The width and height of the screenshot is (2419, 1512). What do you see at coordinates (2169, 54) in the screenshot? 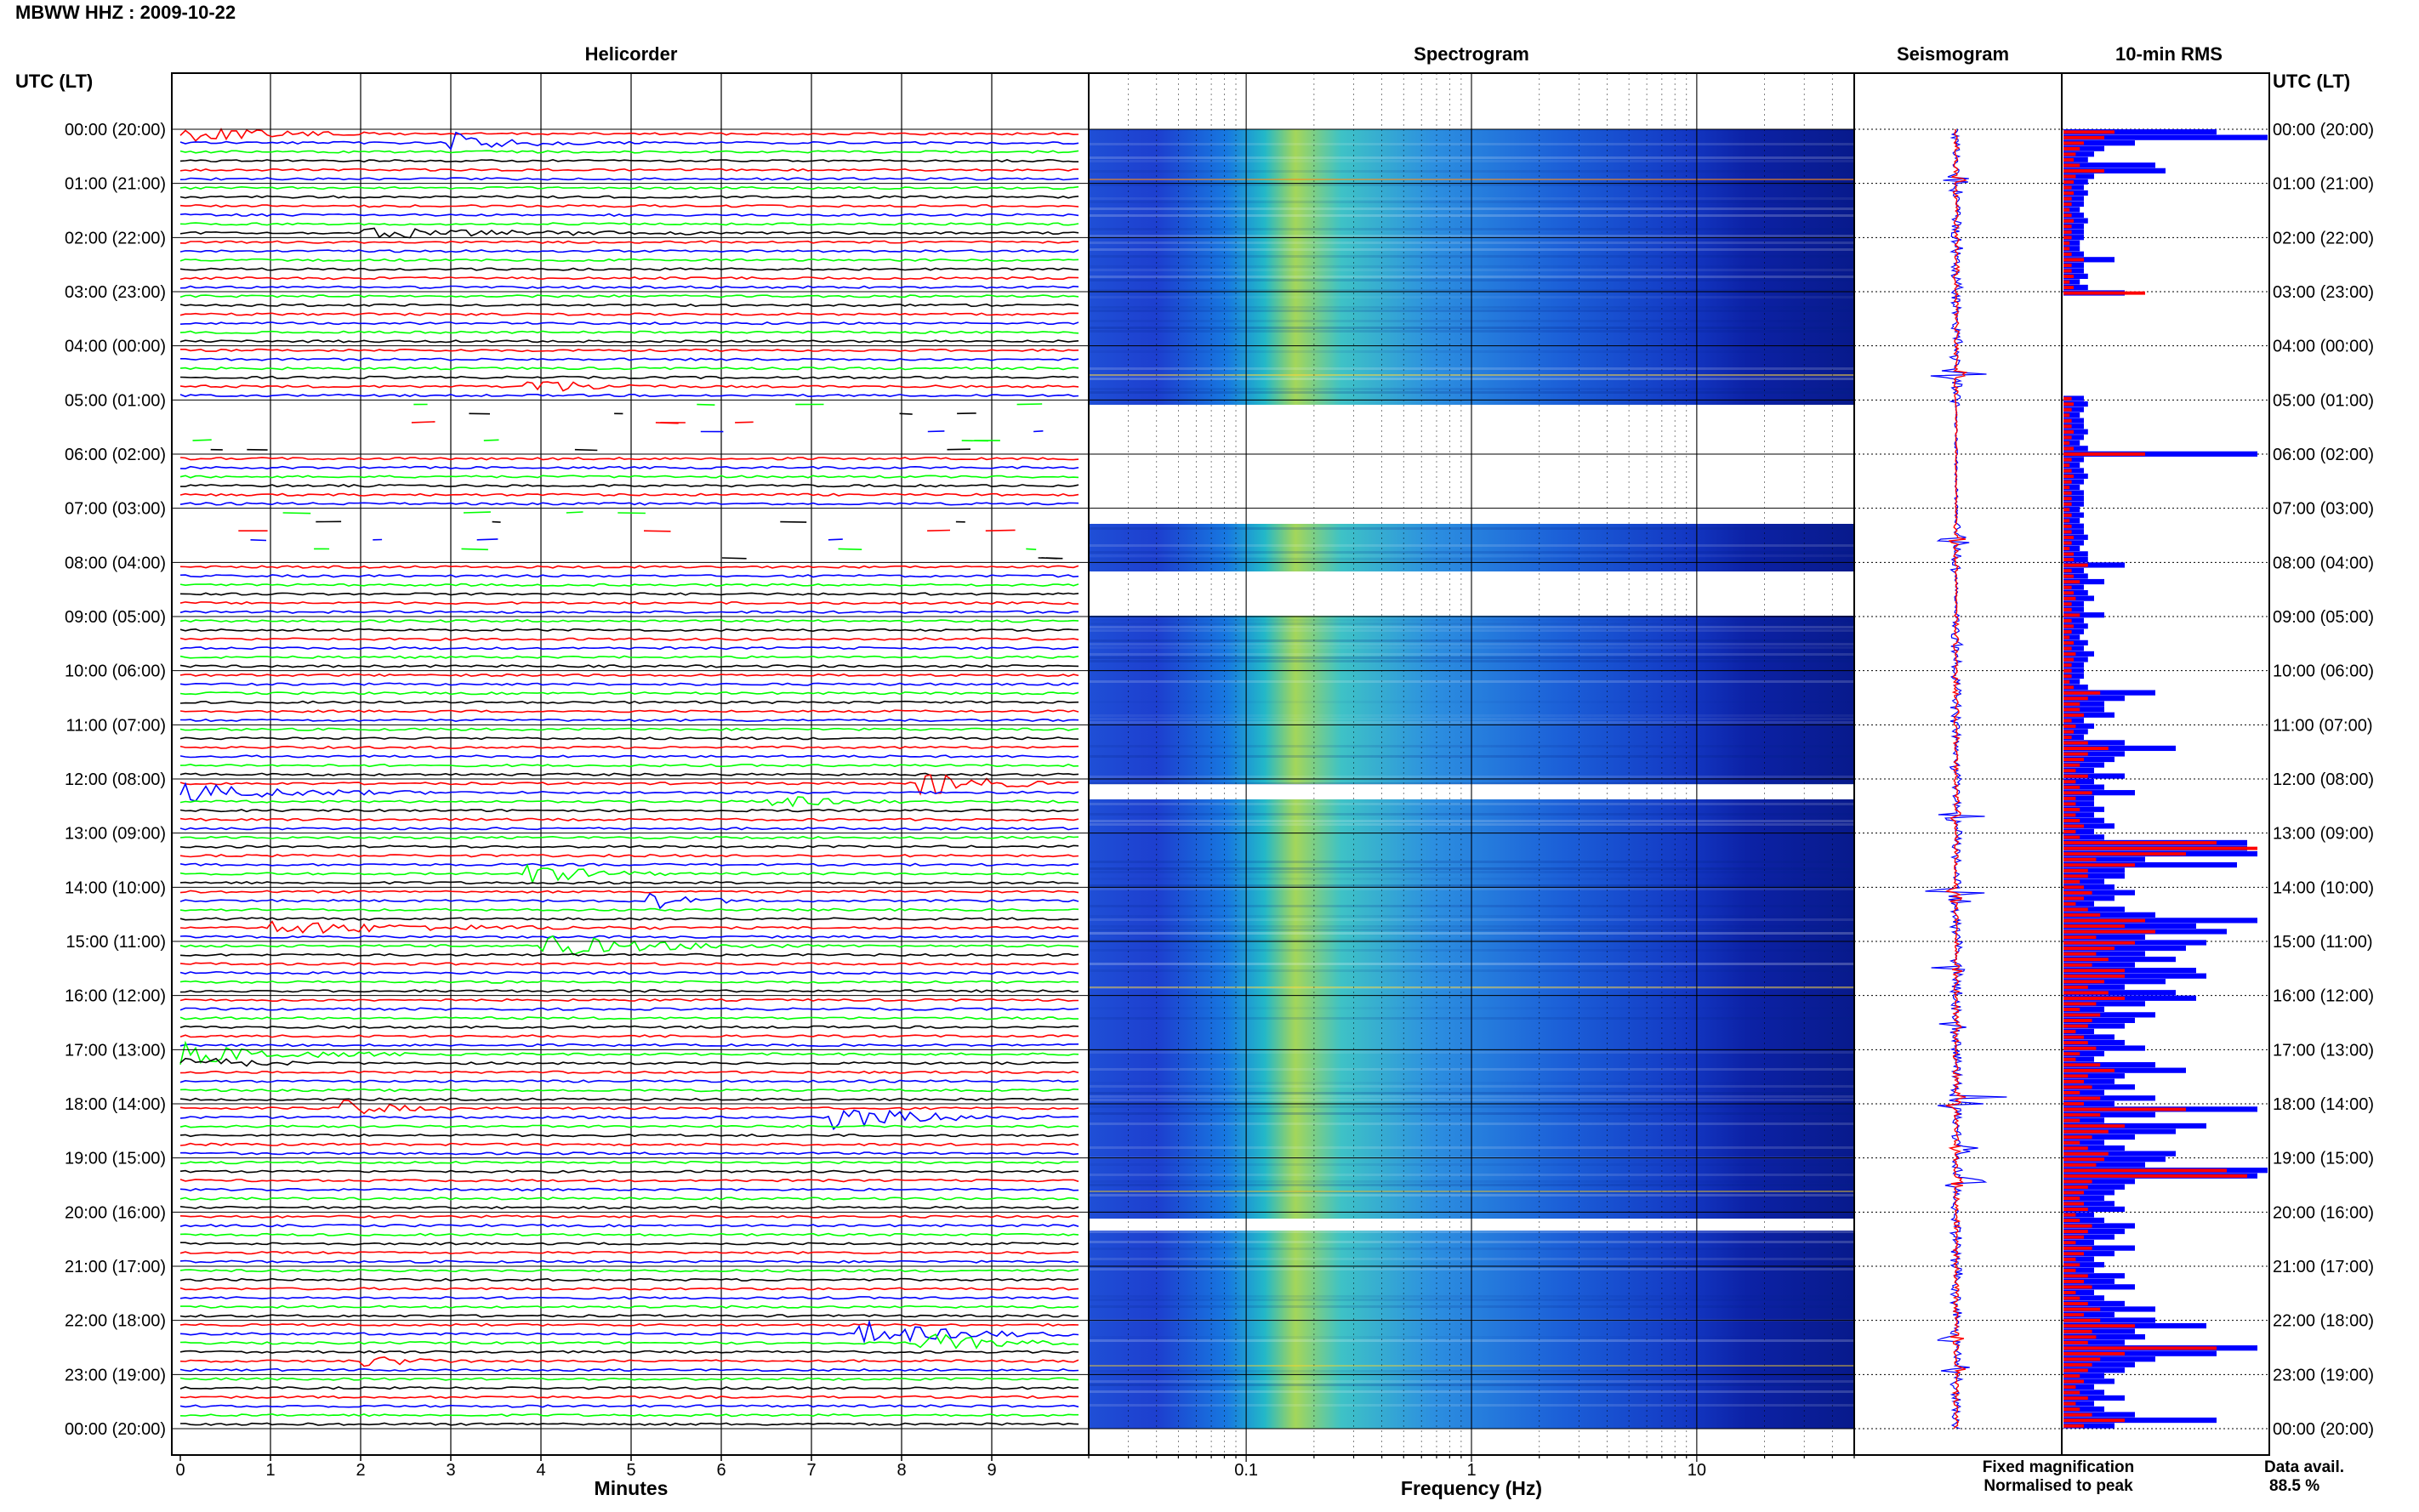
I see `rms-title: 10-min RMS` at bounding box center [2169, 54].